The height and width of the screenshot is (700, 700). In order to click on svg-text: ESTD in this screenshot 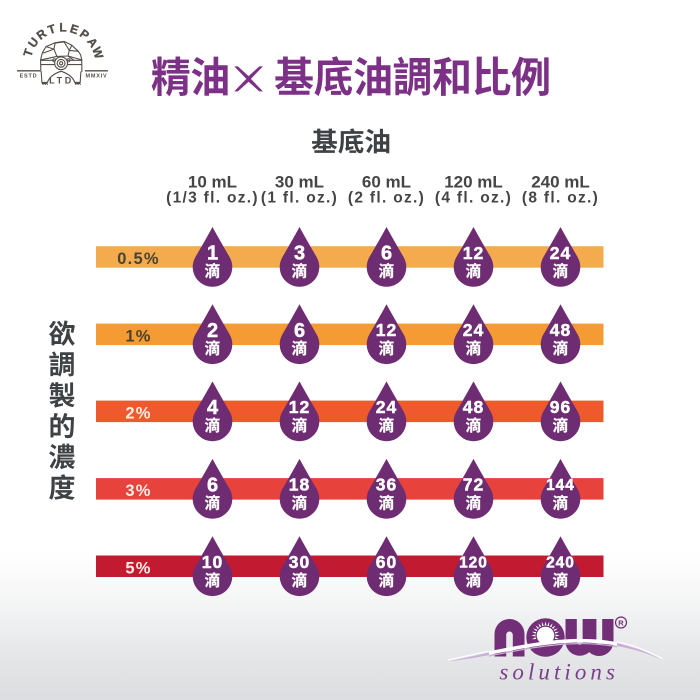, I will do `click(29, 77)`.